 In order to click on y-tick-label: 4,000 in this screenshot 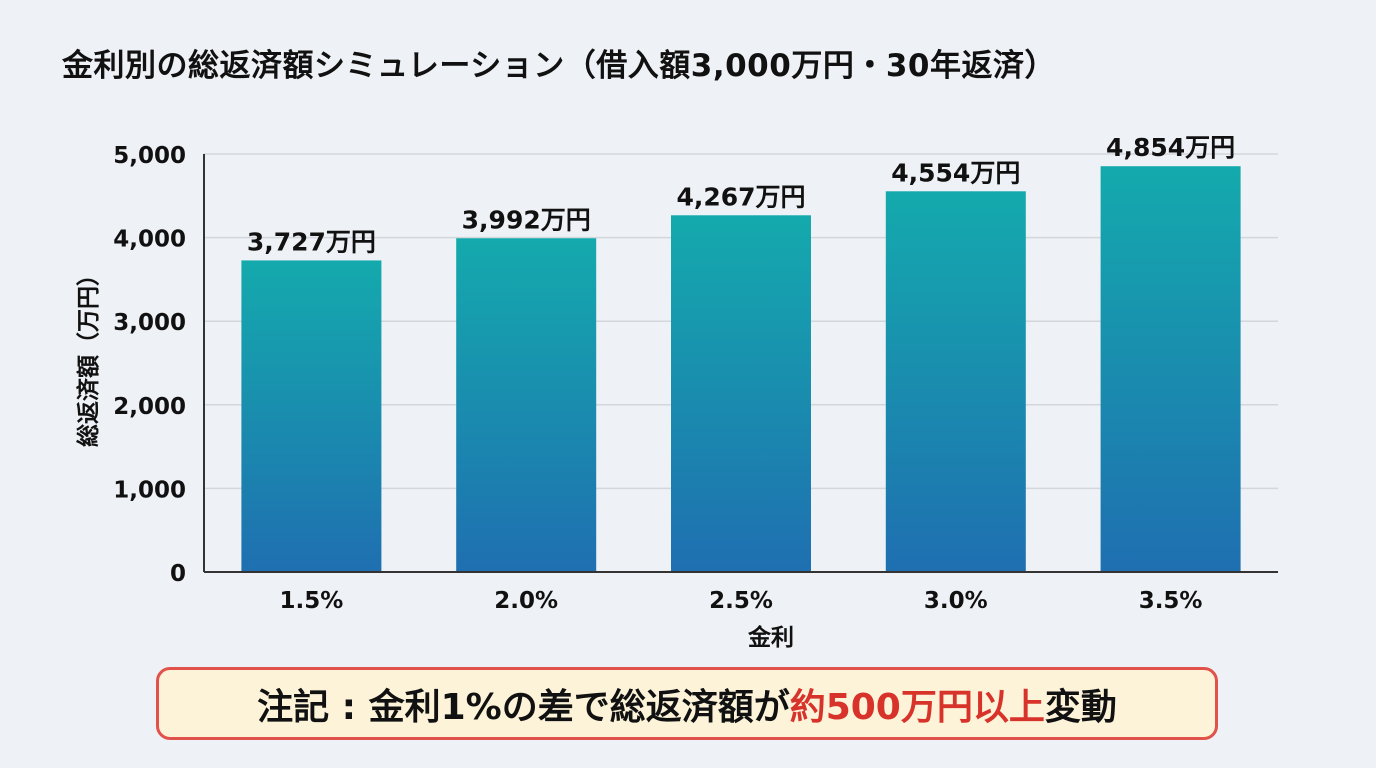, I will do `click(149, 240)`.